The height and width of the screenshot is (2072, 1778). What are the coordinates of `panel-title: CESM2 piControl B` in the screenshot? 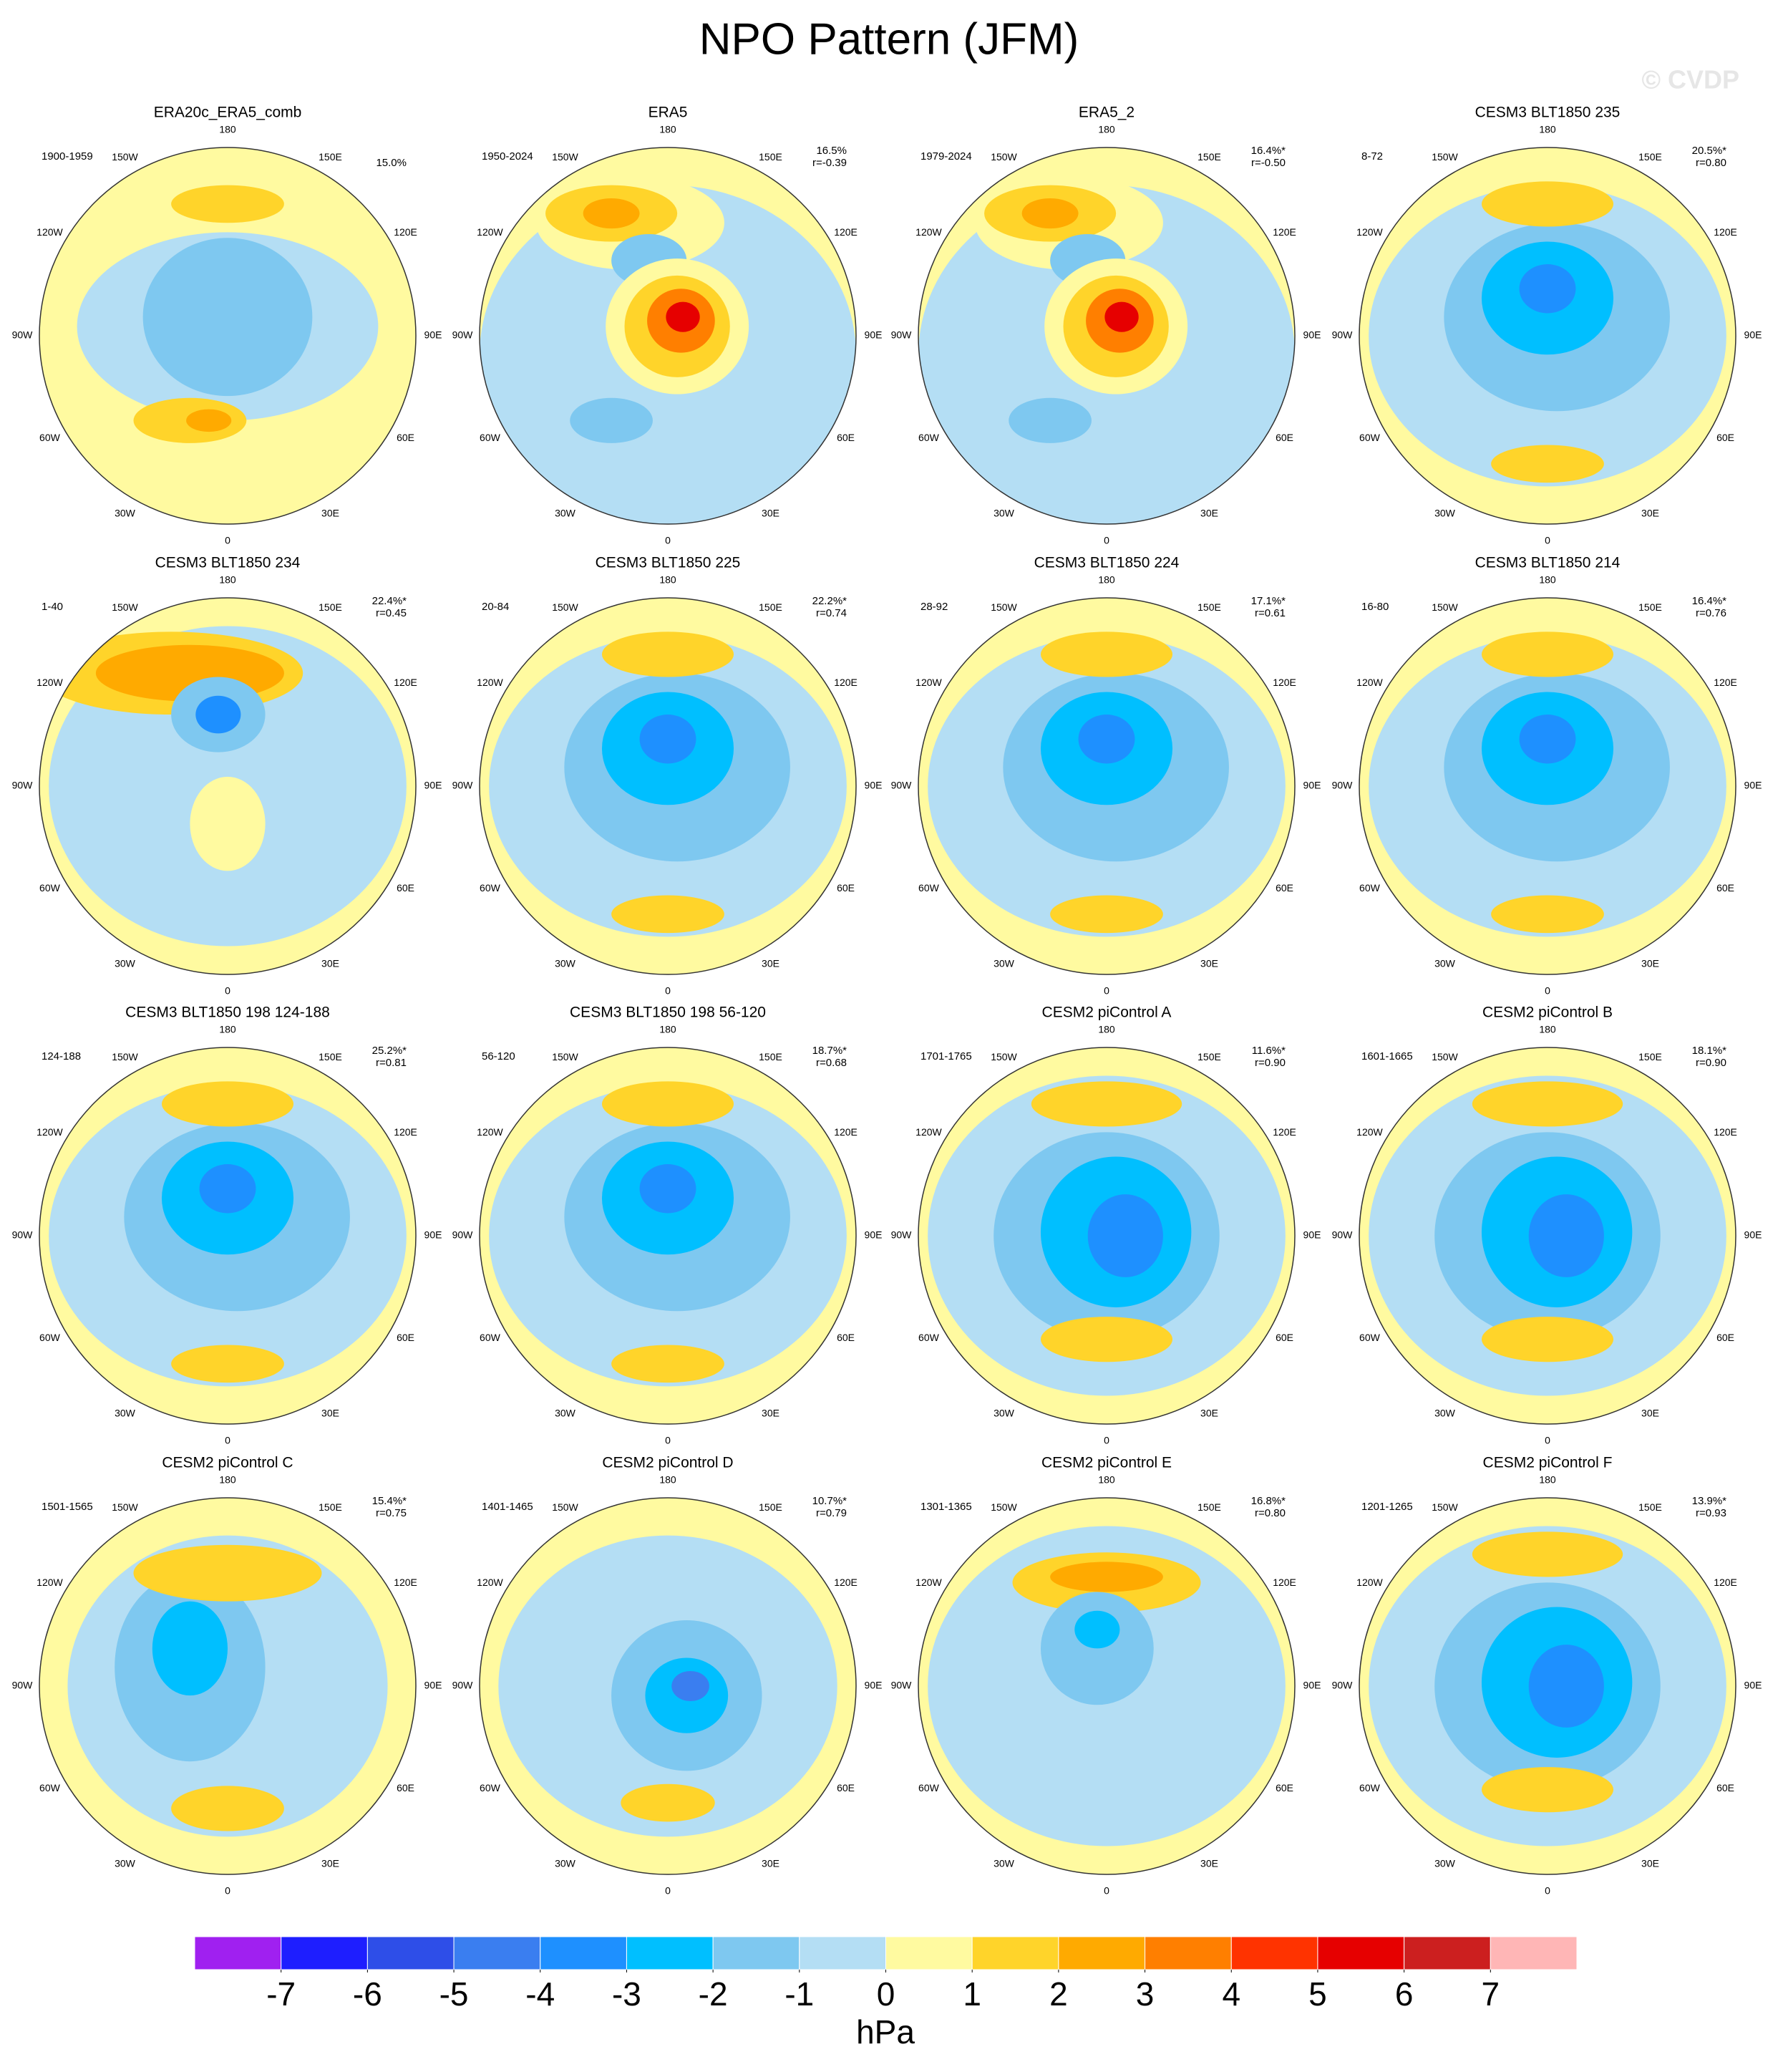 It's located at (1547, 1012).